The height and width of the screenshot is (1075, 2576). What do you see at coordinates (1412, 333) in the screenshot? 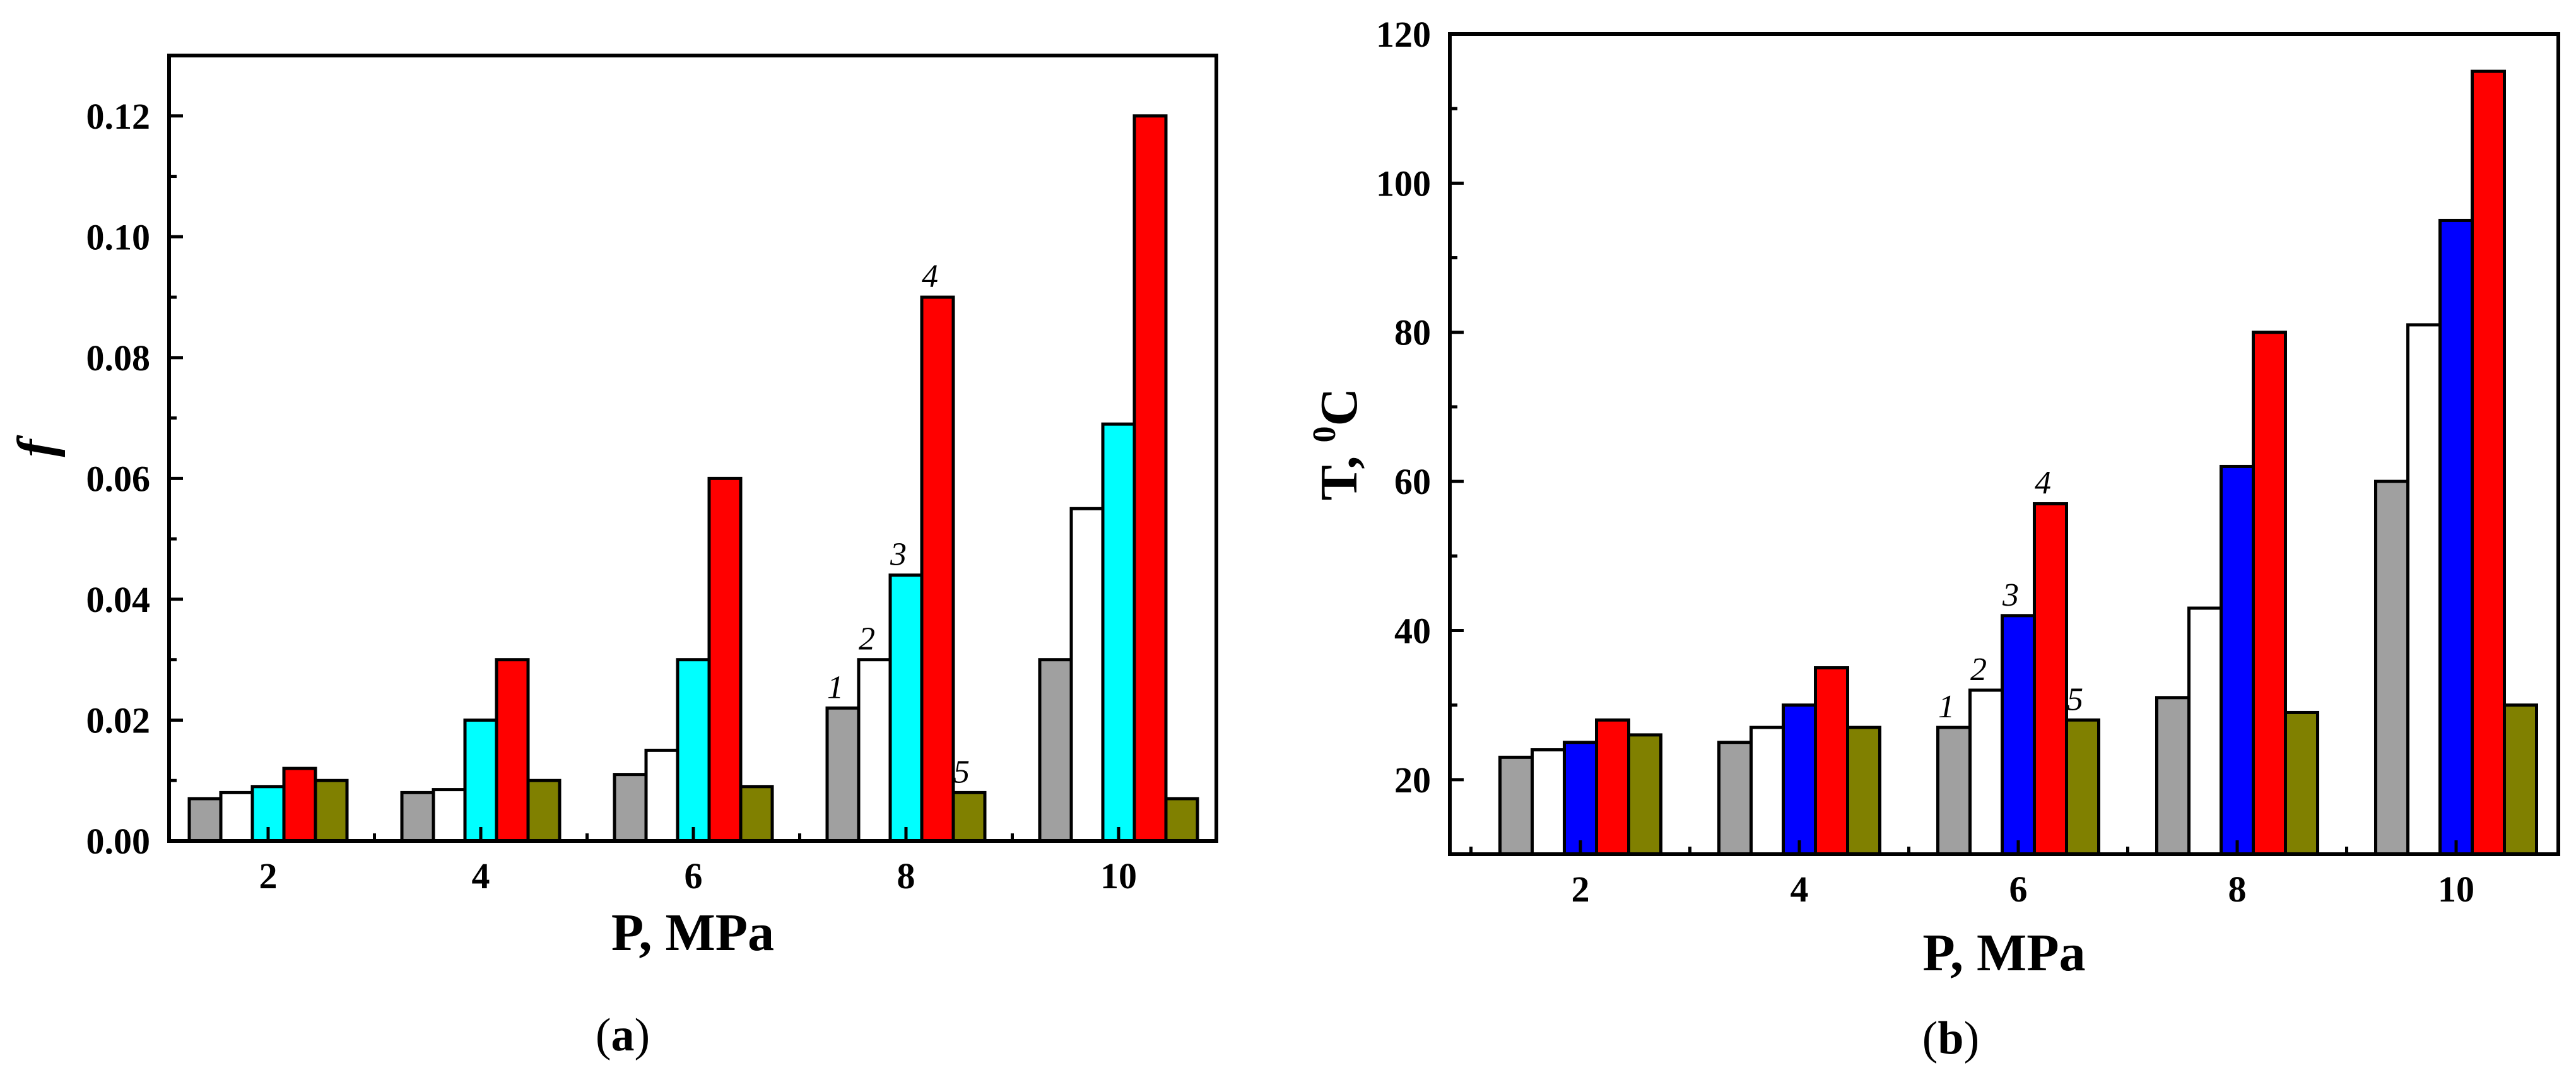
I see `y-tick-label: 80` at bounding box center [1412, 333].